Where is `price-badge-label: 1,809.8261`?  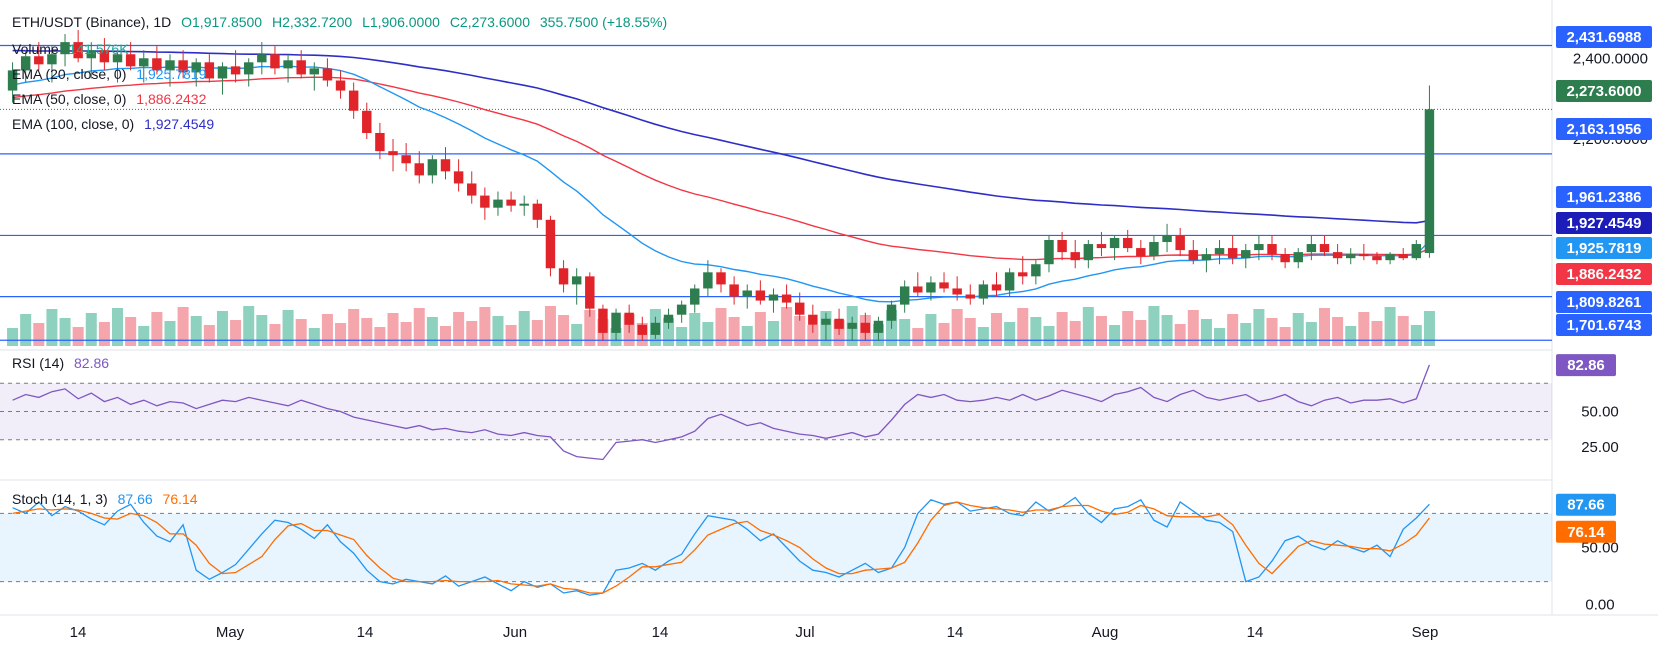
price-badge-label: 1,809.8261 is located at coordinates (1603, 302).